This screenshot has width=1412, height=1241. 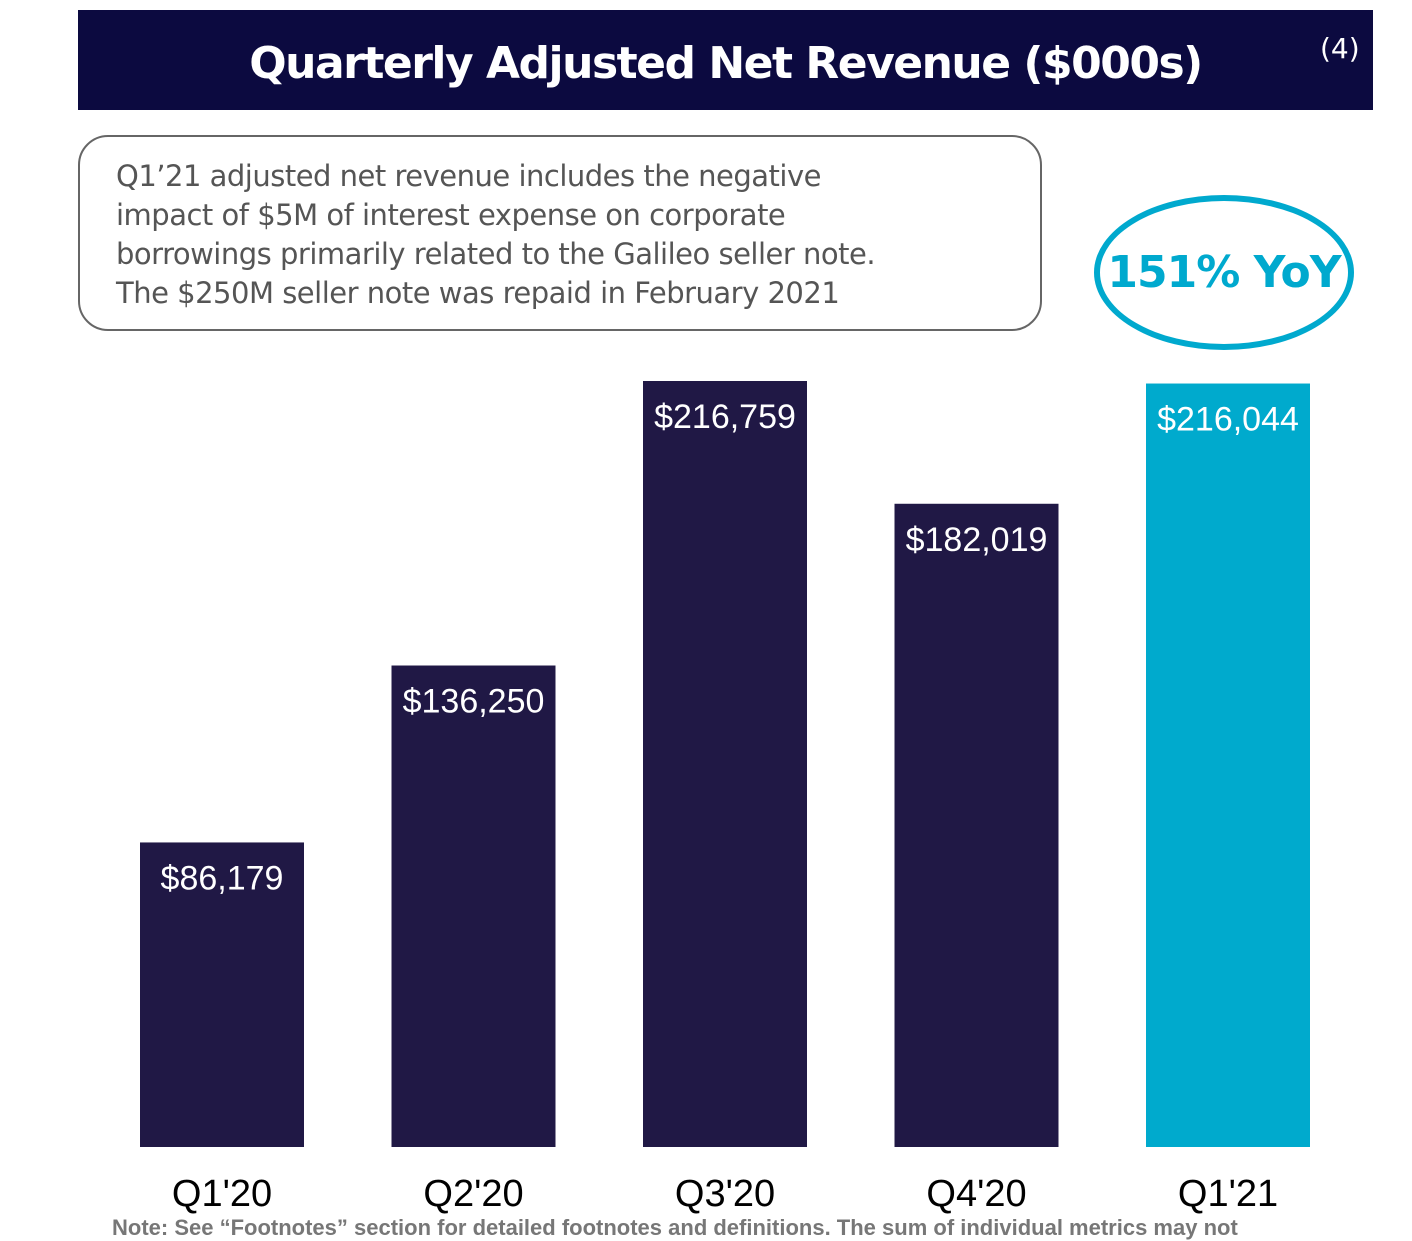 What do you see at coordinates (976, 1194) in the screenshot?
I see `category-label: Q4'20` at bounding box center [976, 1194].